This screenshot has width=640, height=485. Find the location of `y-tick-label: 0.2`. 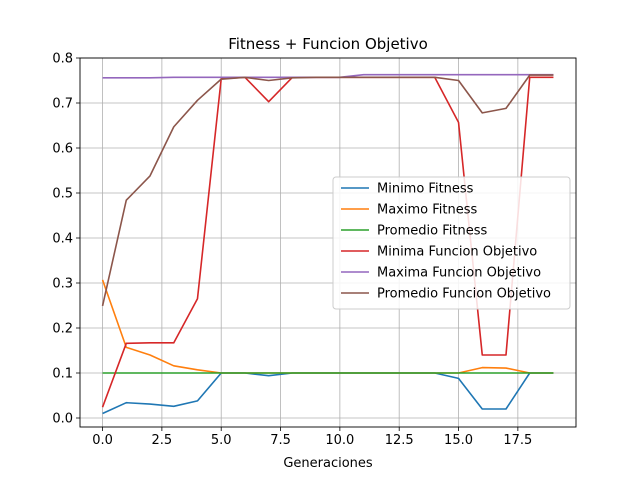

y-tick-label: 0.2 is located at coordinates (62, 329).